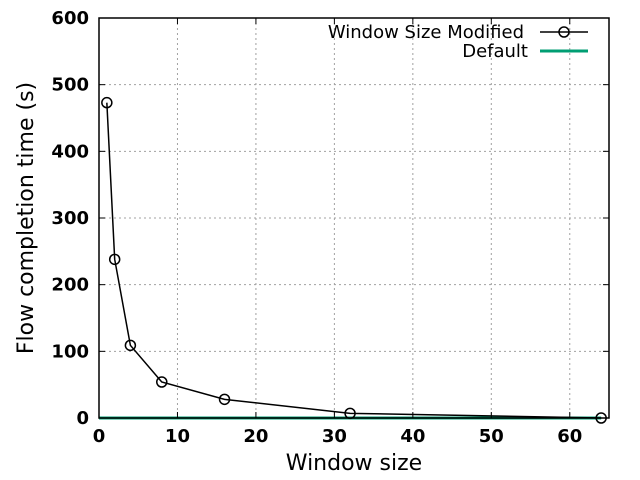  What do you see at coordinates (491, 436) in the screenshot?
I see `x-tick-label: 50` at bounding box center [491, 436].